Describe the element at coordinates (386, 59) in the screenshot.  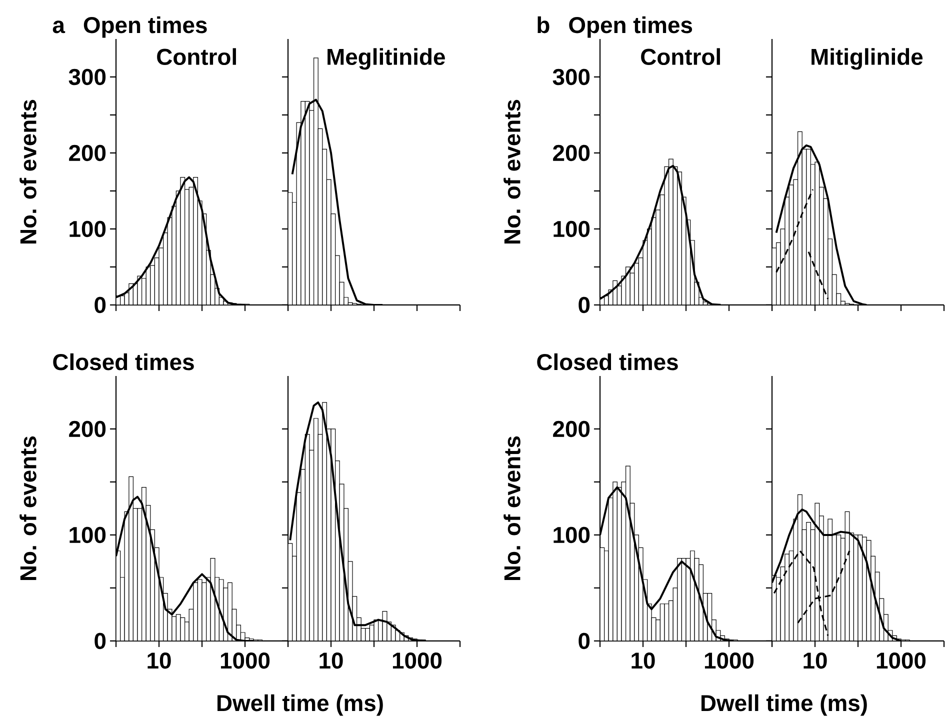
I see `chart-title: Meglitinide` at that location.